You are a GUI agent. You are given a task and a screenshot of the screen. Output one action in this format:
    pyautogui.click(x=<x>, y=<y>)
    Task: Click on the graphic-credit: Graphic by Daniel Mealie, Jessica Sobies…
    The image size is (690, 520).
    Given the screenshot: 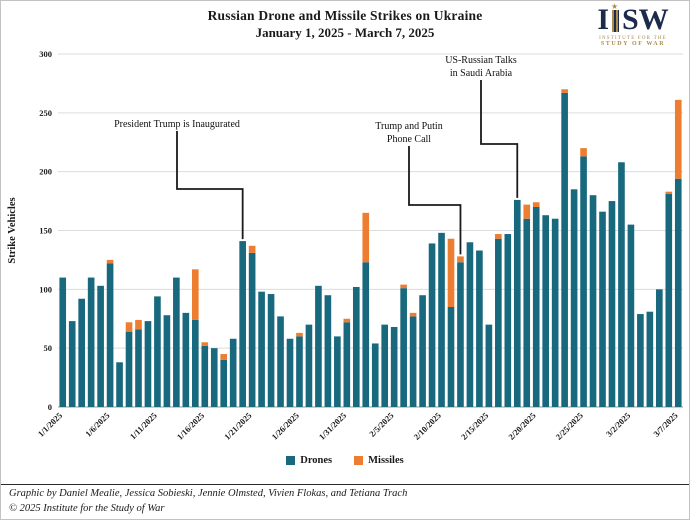 What is the action you would take?
    pyautogui.click(x=208, y=493)
    